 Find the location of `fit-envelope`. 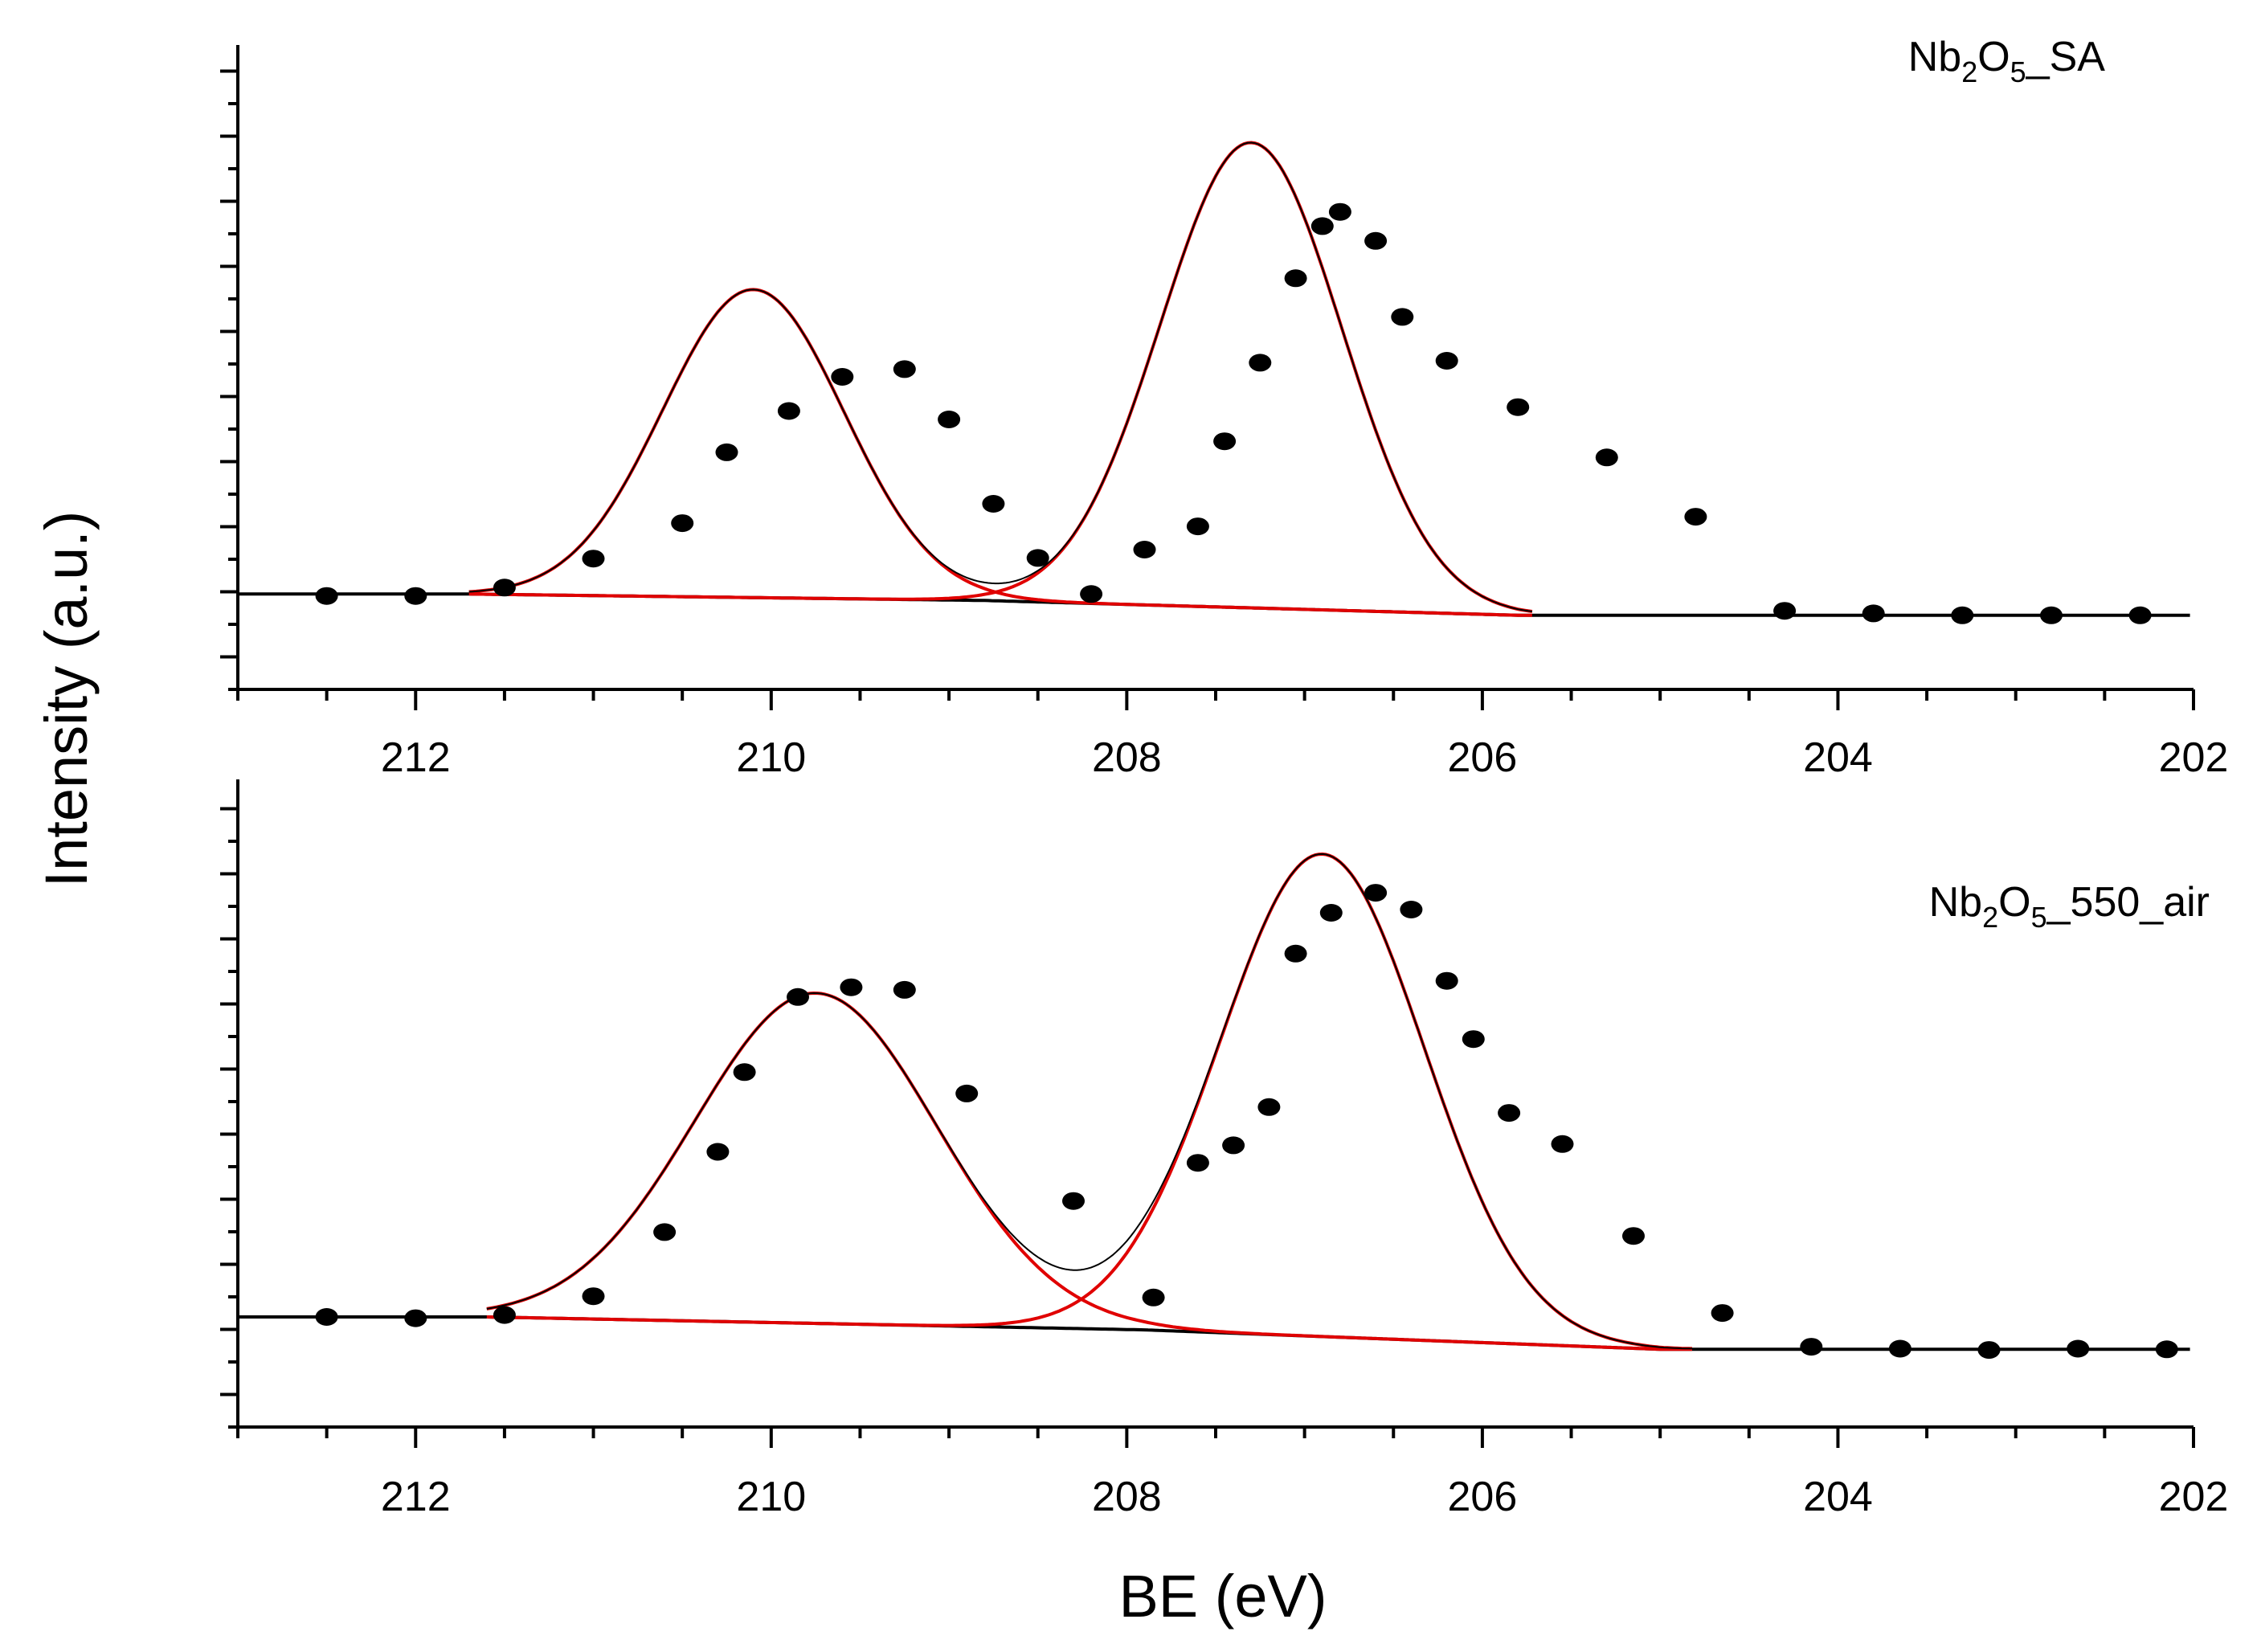

fit-envelope is located at coordinates (1000, 377).